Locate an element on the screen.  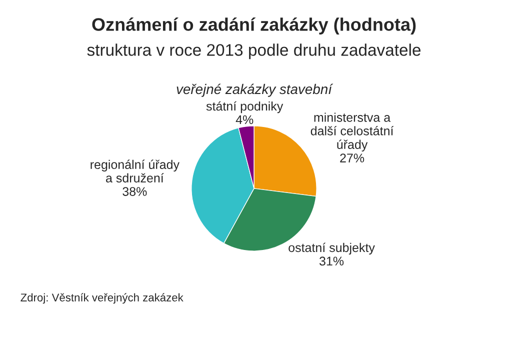
chart-subtitle: struktura v roce 2013 podle druhu zadavatele is located at coordinates (254, 52).